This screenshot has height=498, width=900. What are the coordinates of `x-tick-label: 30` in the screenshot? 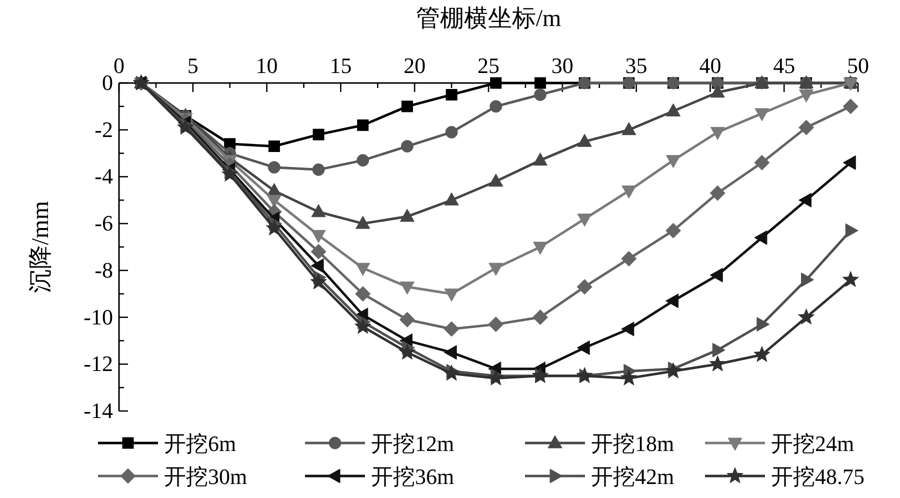 It's located at (562, 65).